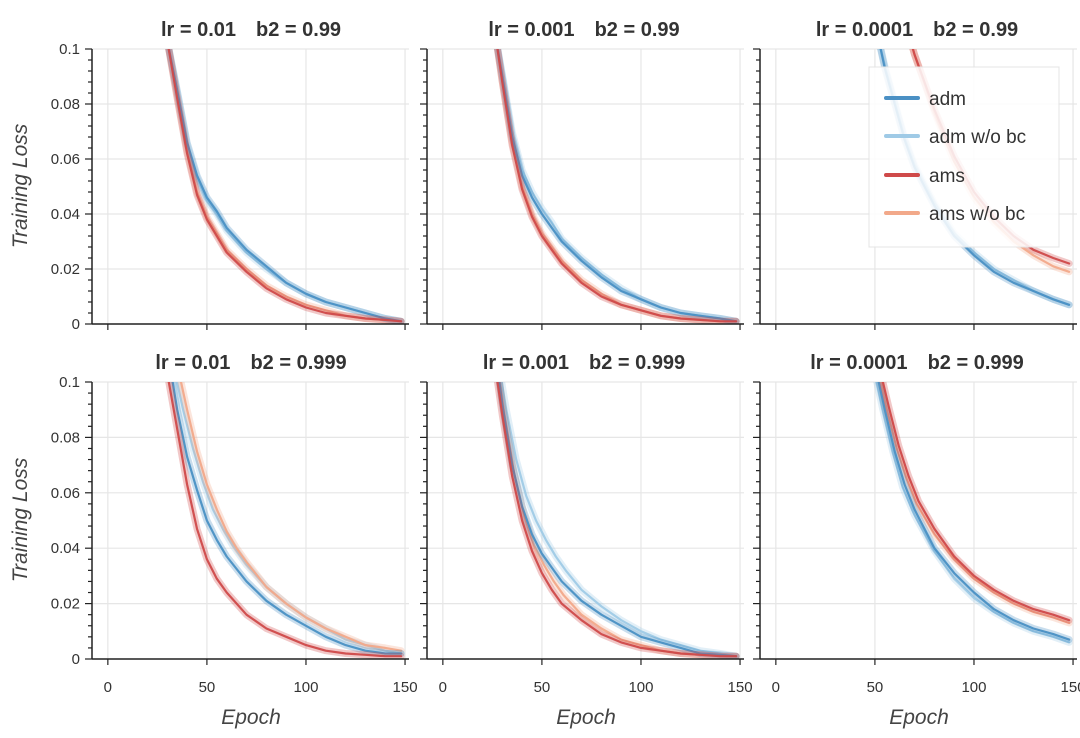 This screenshot has width=1080, height=738. I want to click on series-band-ams, so click(616, 186).